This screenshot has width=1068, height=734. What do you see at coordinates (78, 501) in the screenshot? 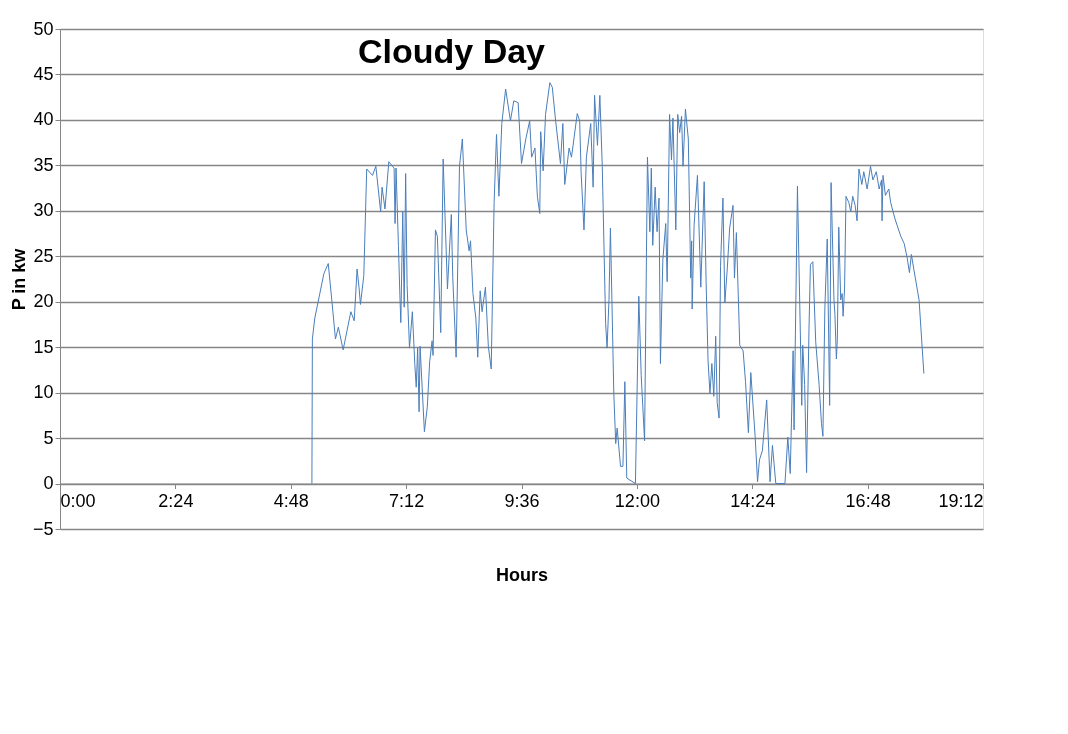
I see `x-tick-label: 0:00` at bounding box center [78, 501].